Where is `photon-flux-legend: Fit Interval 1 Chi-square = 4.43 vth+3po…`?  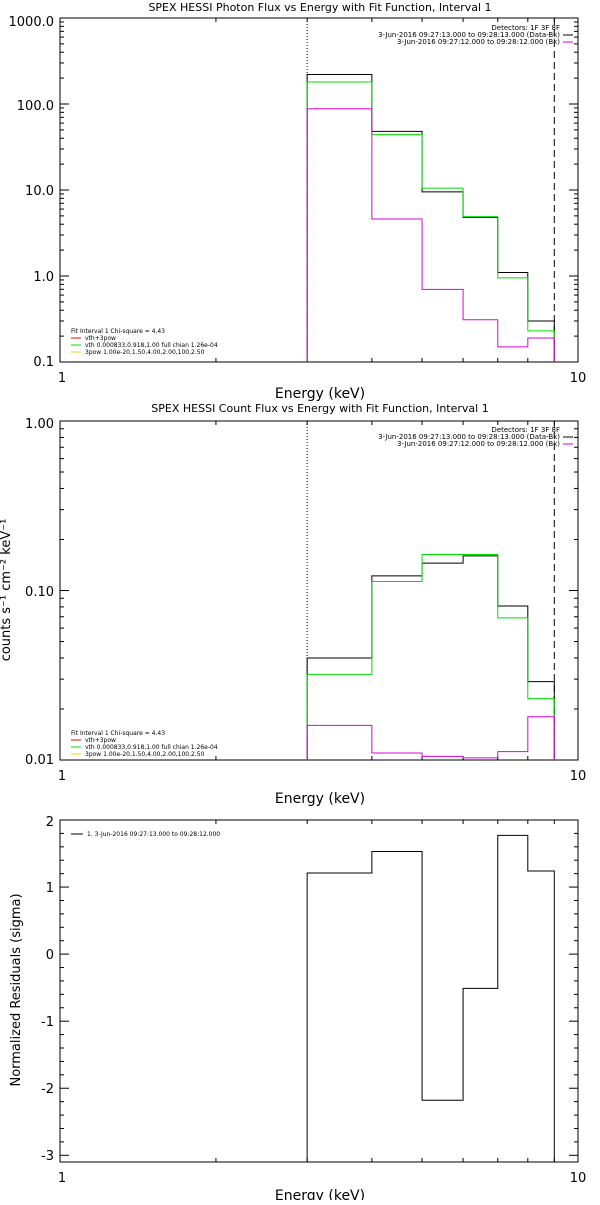
photon-flux-legend: Fit Interval 1 Chi-square = 4.43 vth+3po… is located at coordinates (144, 342).